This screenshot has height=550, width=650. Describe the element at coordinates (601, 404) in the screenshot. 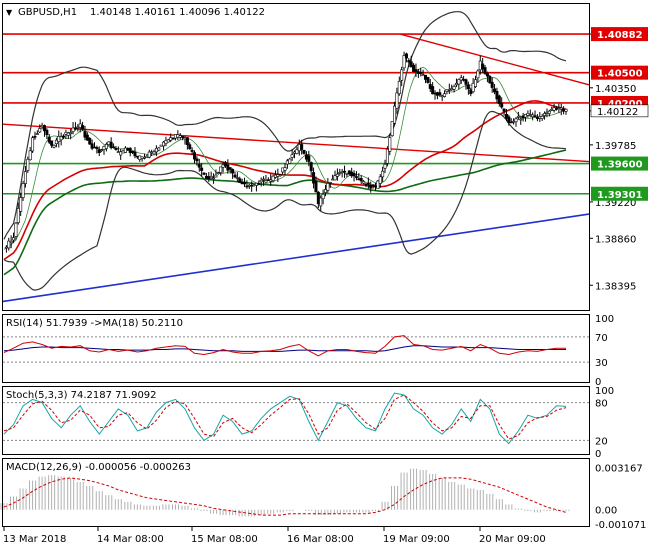

I see `stoch-tick-label: 80` at that location.